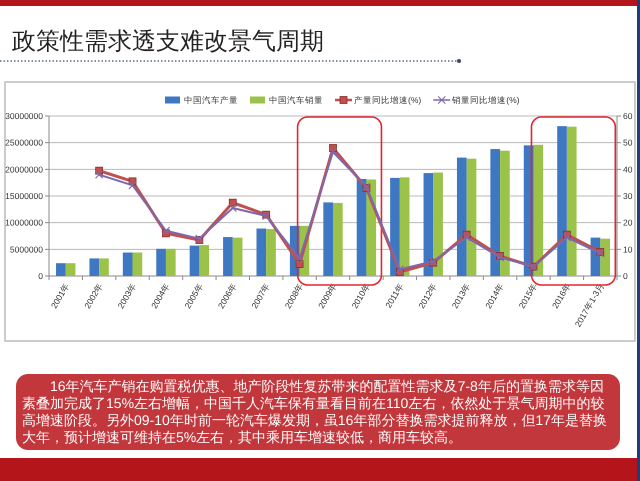 The image size is (640, 481). I want to click on y-tick-label: 25000000, so click(24, 143).